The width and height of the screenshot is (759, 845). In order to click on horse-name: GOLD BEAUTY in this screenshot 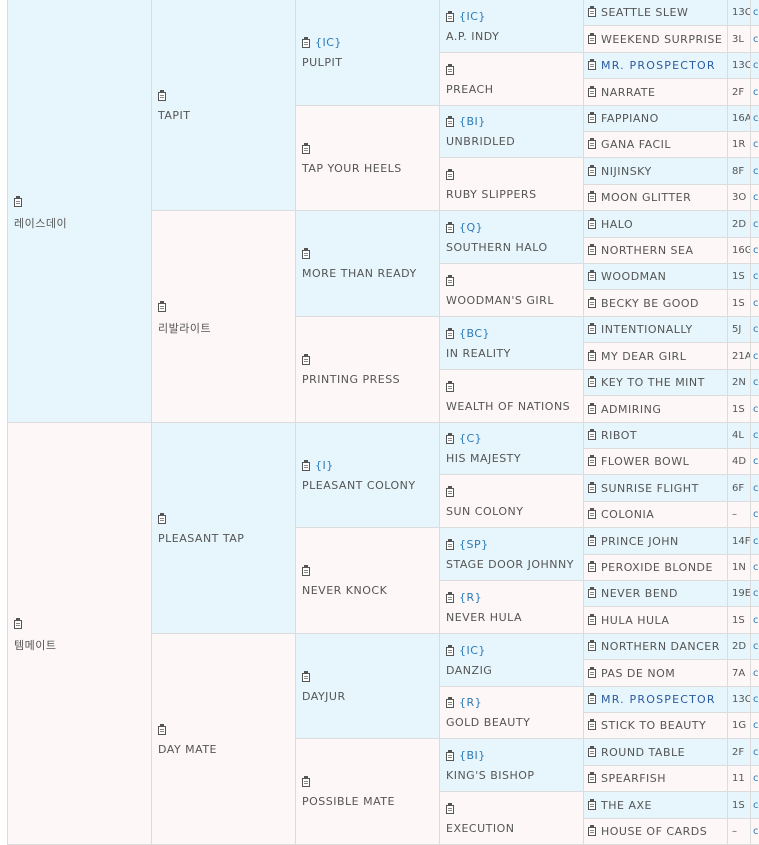, I will do `click(488, 722)`.